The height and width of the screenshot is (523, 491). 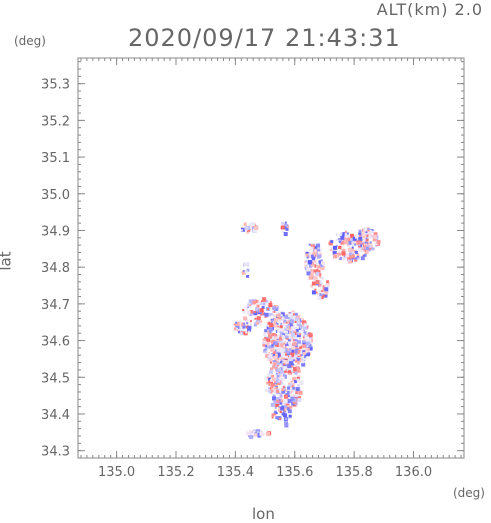 I want to click on y-tick-label: 34.4, so click(x=55, y=415).